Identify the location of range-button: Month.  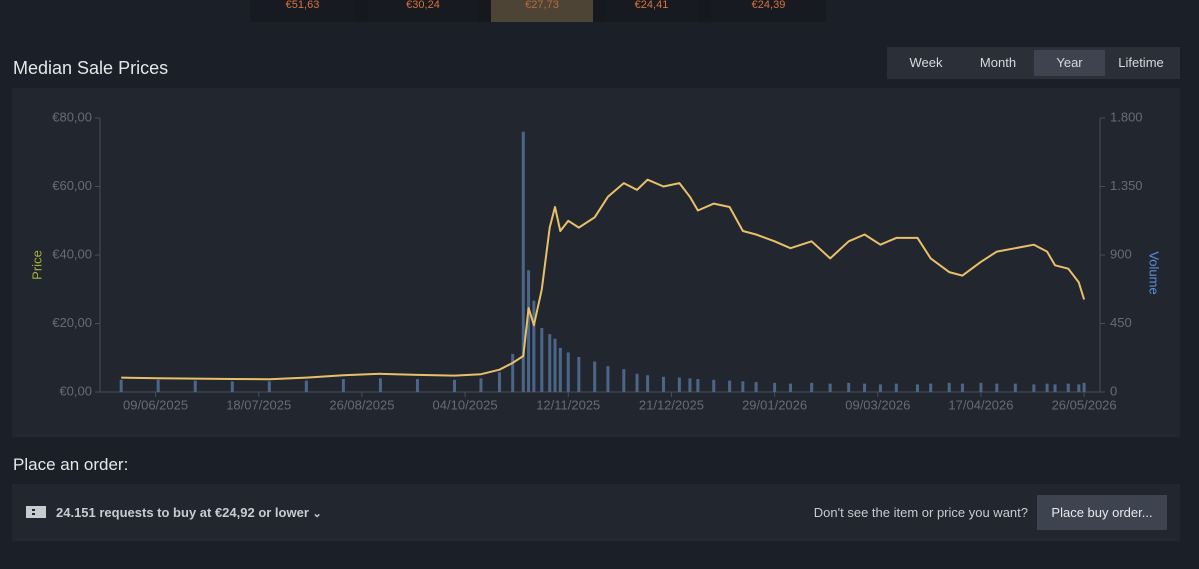
(998, 62).